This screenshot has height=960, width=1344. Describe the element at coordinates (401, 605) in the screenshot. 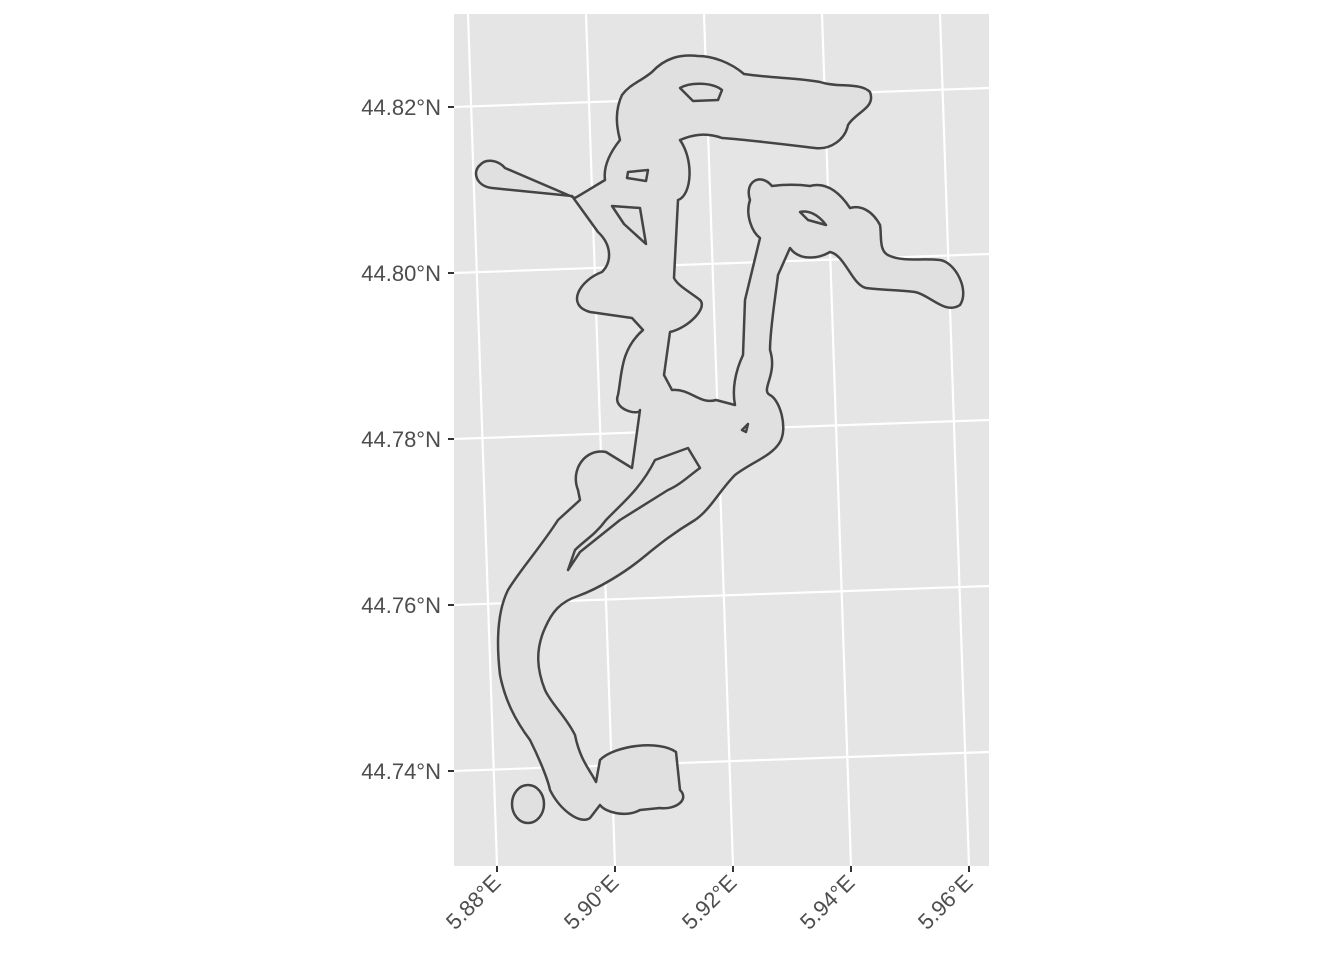

I see `y-tick-label: 44.76°N` at that location.